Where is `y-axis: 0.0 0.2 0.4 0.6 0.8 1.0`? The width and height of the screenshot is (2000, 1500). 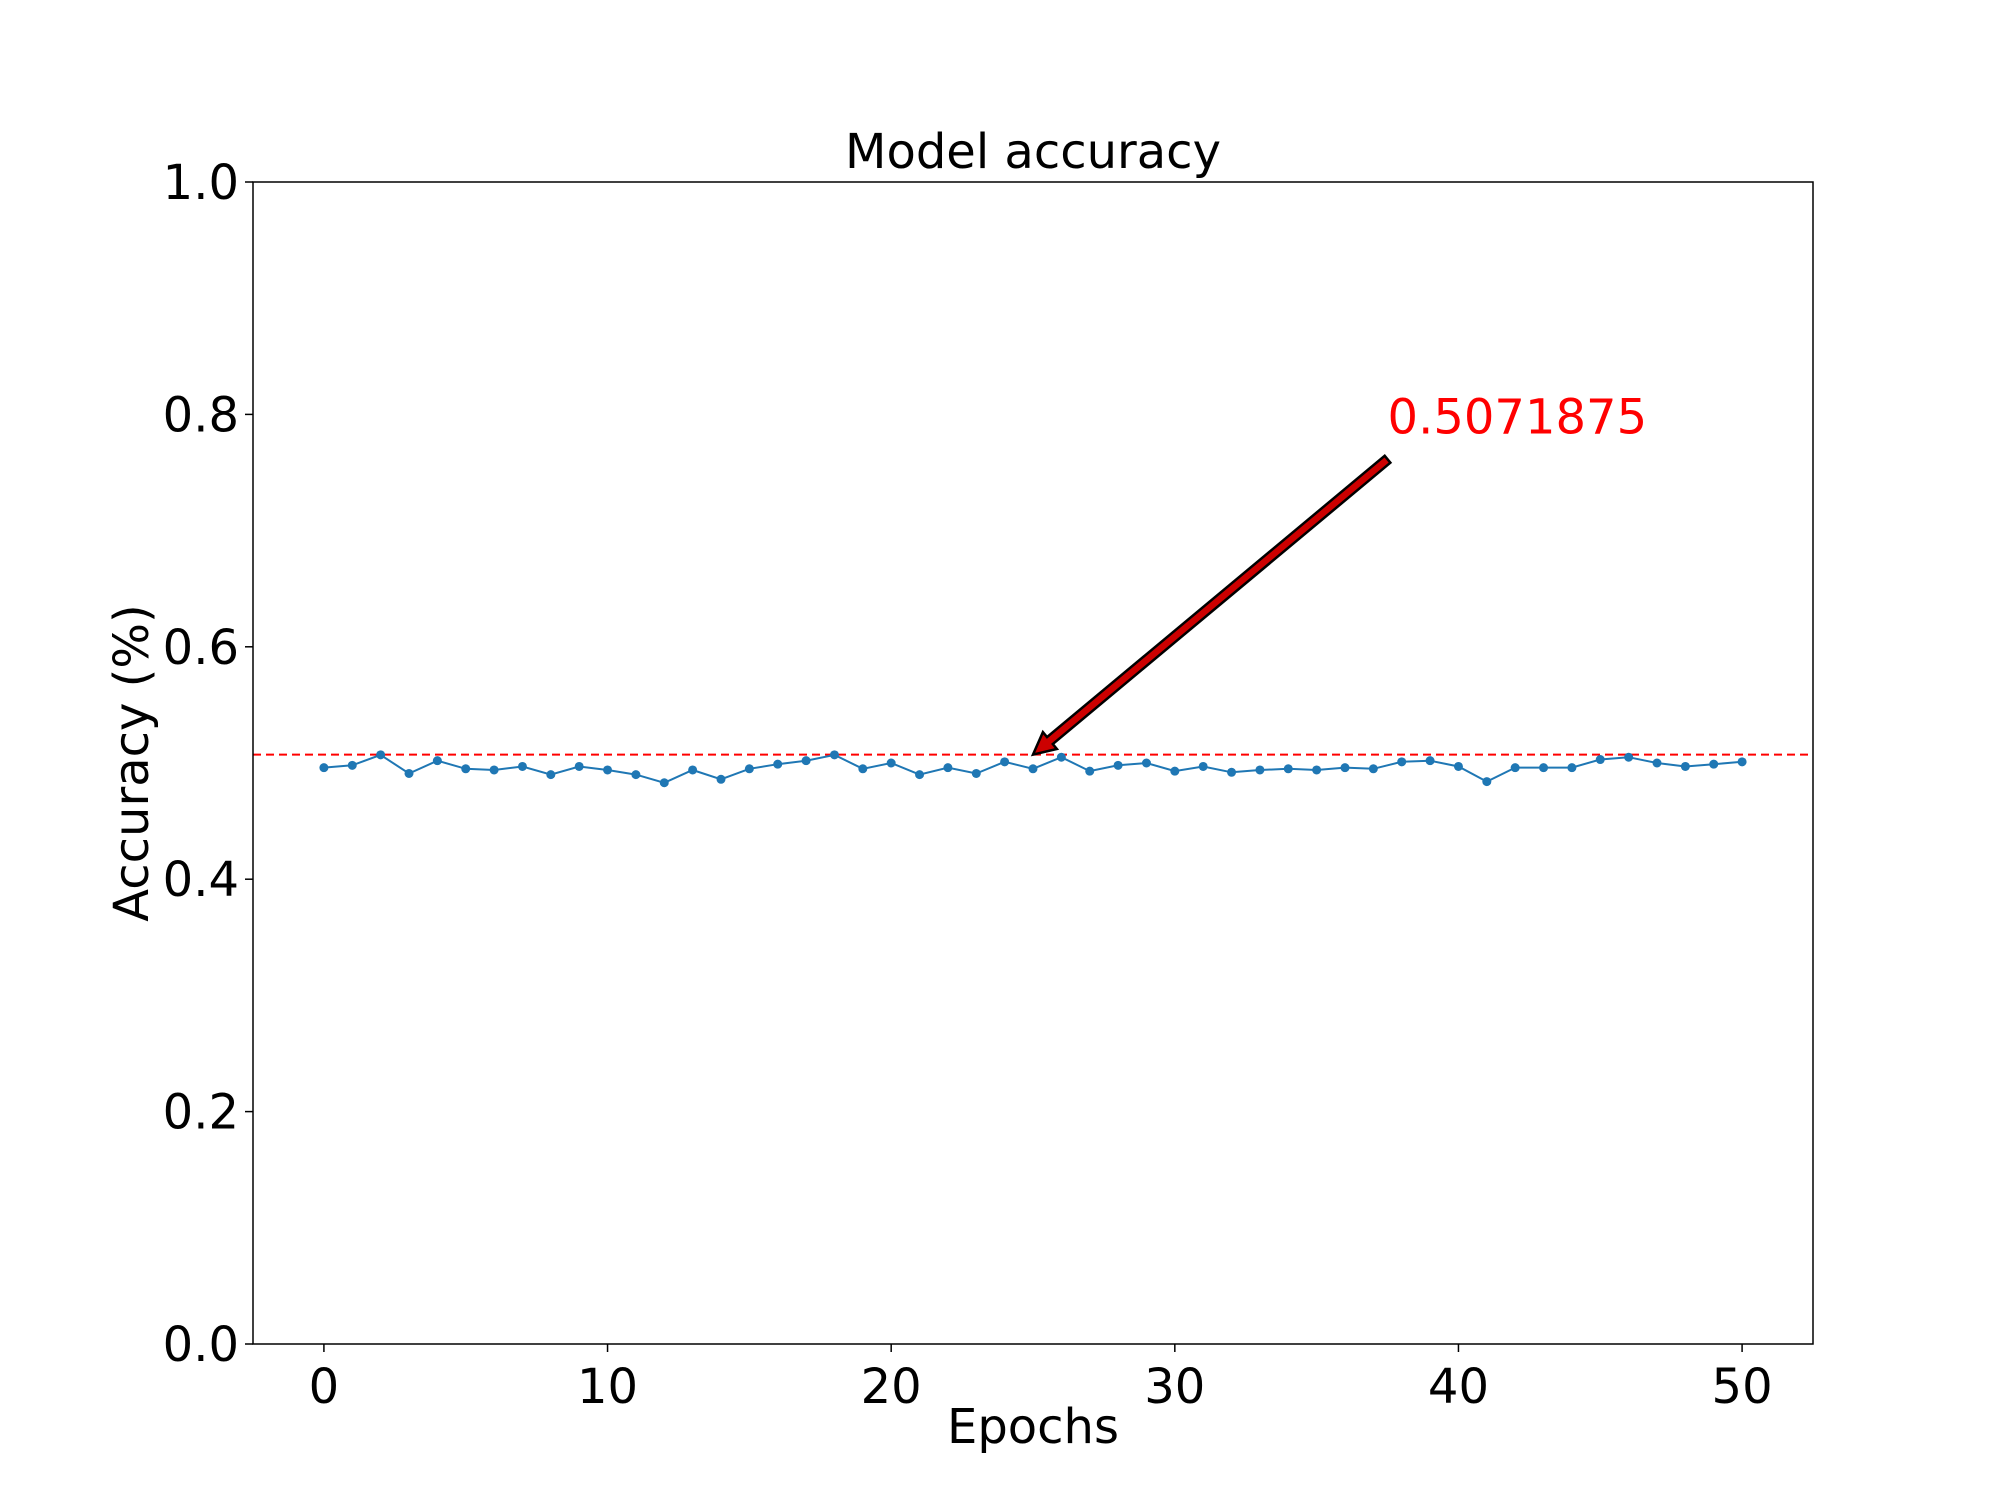 y-axis: 0.0 0.2 0.4 0.6 0.8 1.0 is located at coordinates (208, 764).